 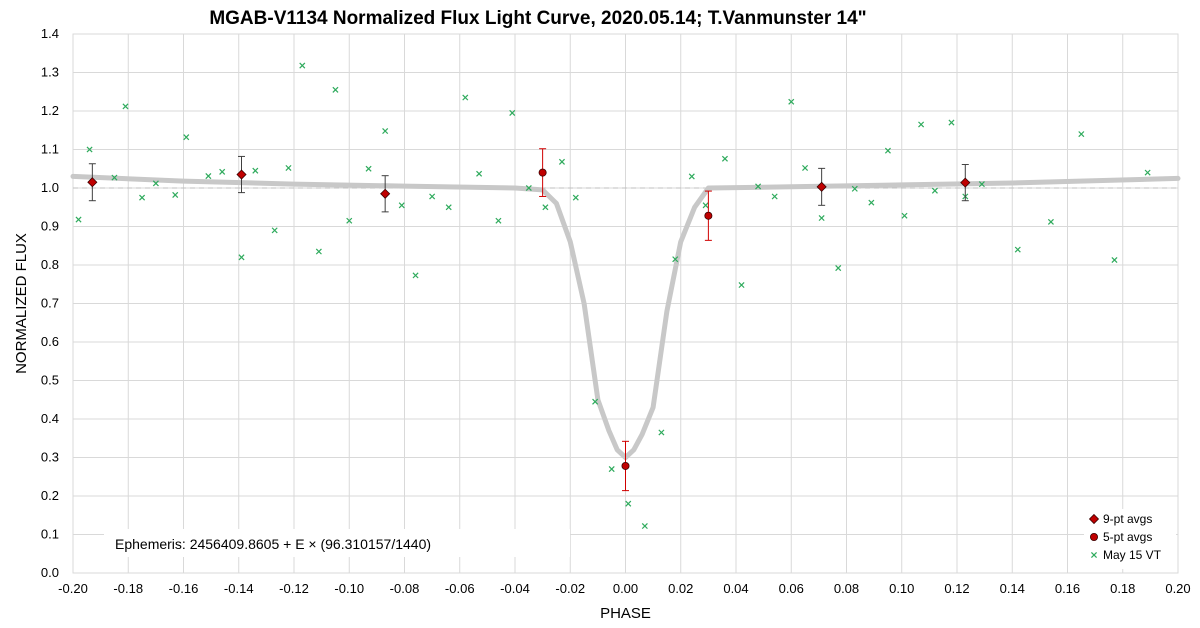 What do you see at coordinates (1094, 555) in the screenshot?
I see `legend-marker-raw` at bounding box center [1094, 555].